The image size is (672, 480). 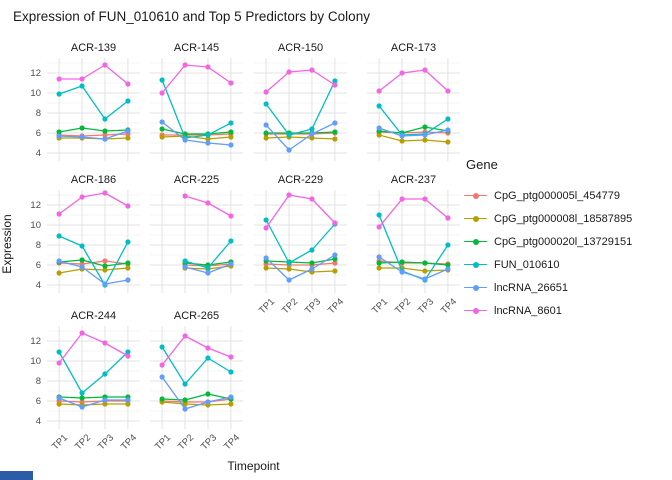 What do you see at coordinates (93, 180) in the screenshot?
I see `facet-strip: ACR-186` at bounding box center [93, 180].